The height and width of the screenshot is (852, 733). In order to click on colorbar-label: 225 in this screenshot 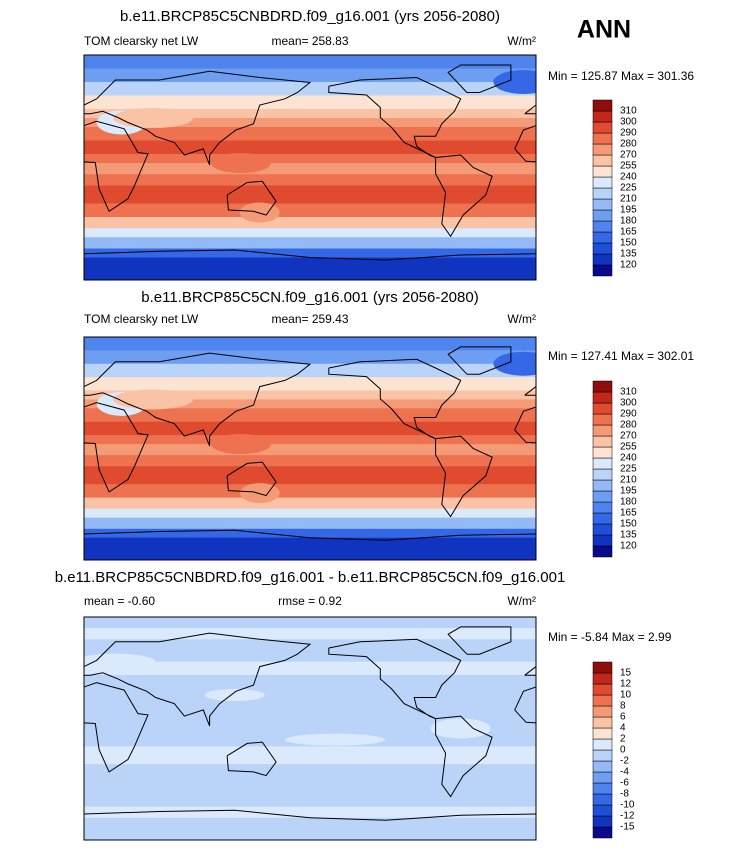, I will do `click(628, 469)`.